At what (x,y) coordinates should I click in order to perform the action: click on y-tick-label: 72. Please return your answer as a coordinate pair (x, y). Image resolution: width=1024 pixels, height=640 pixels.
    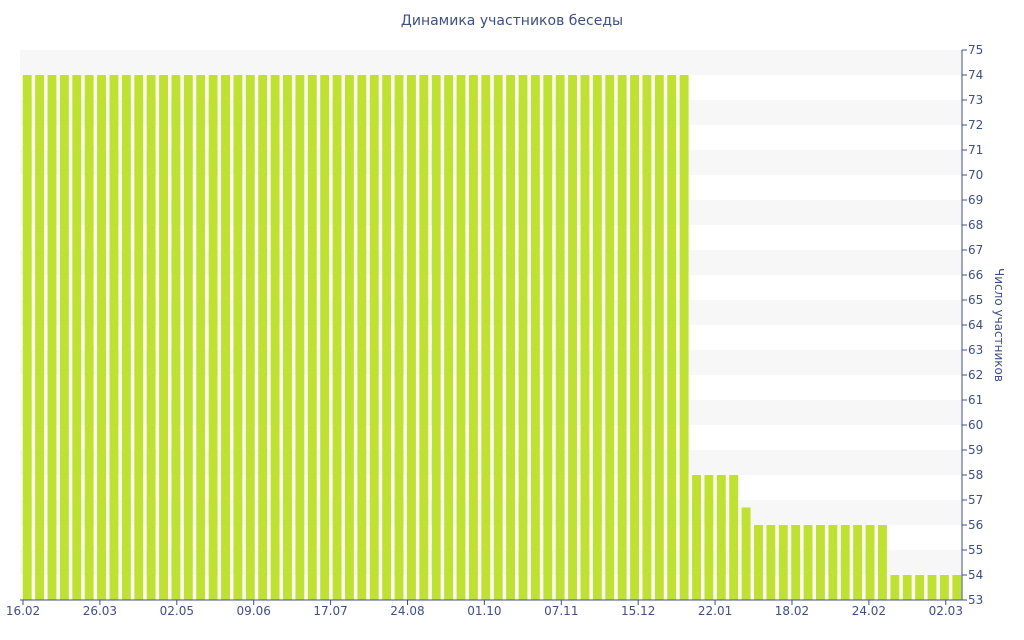
    Looking at the image, I should click on (975, 125).